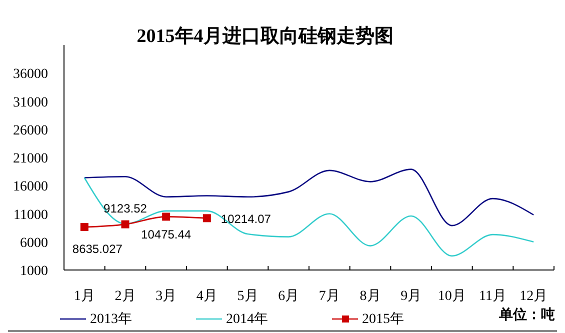 The image size is (565, 333). Describe the element at coordinates (207, 296) in the screenshot. I see `x-tick-label: 4月` at that location.